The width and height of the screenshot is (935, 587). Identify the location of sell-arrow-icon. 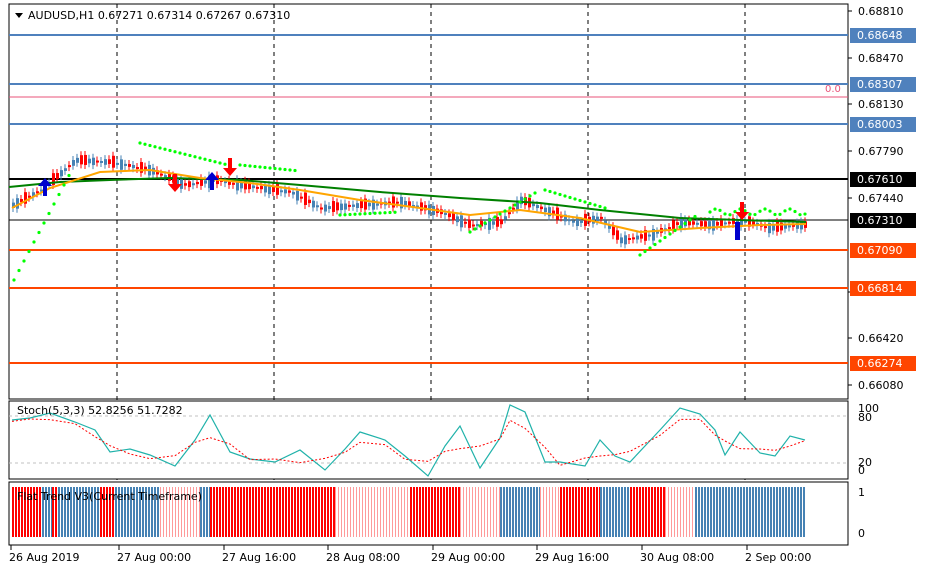
(742, 211).